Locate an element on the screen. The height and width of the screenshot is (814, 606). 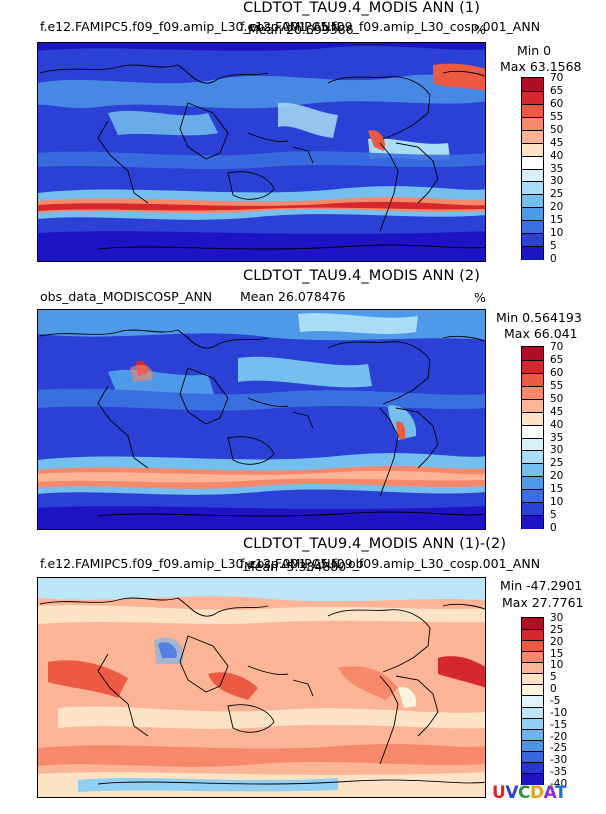
panel2-title: CLDTOT_TAU9.4_MODIS ANN (2) is located at coordinates (361, 276).